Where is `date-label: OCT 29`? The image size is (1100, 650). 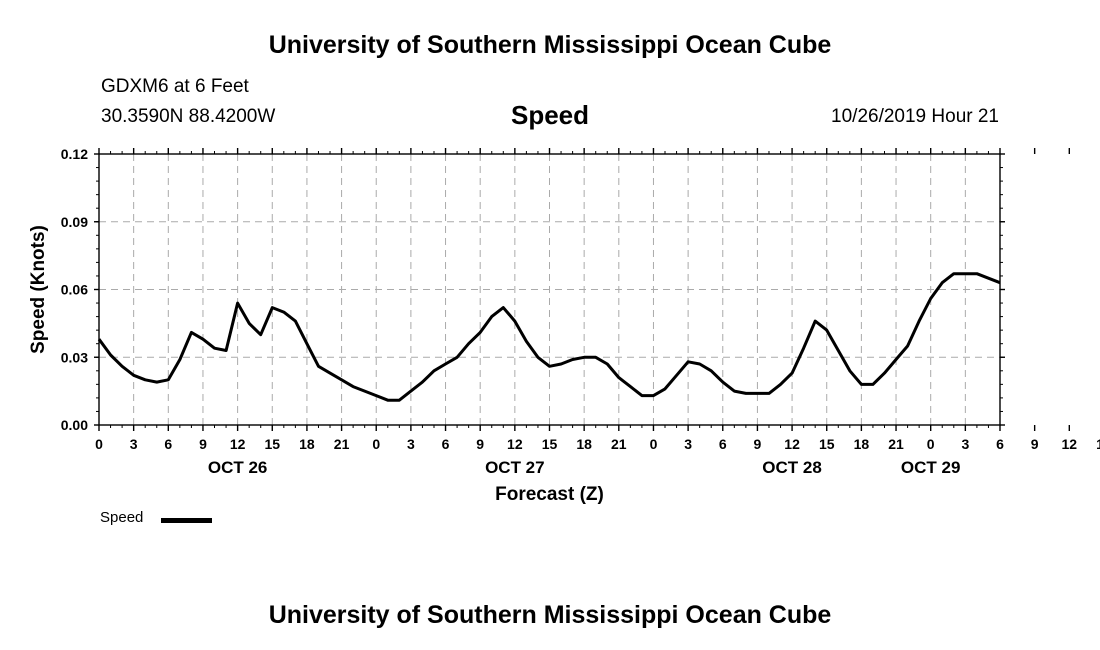
date-label: OCT 29 is located at coordinates (931, 467).